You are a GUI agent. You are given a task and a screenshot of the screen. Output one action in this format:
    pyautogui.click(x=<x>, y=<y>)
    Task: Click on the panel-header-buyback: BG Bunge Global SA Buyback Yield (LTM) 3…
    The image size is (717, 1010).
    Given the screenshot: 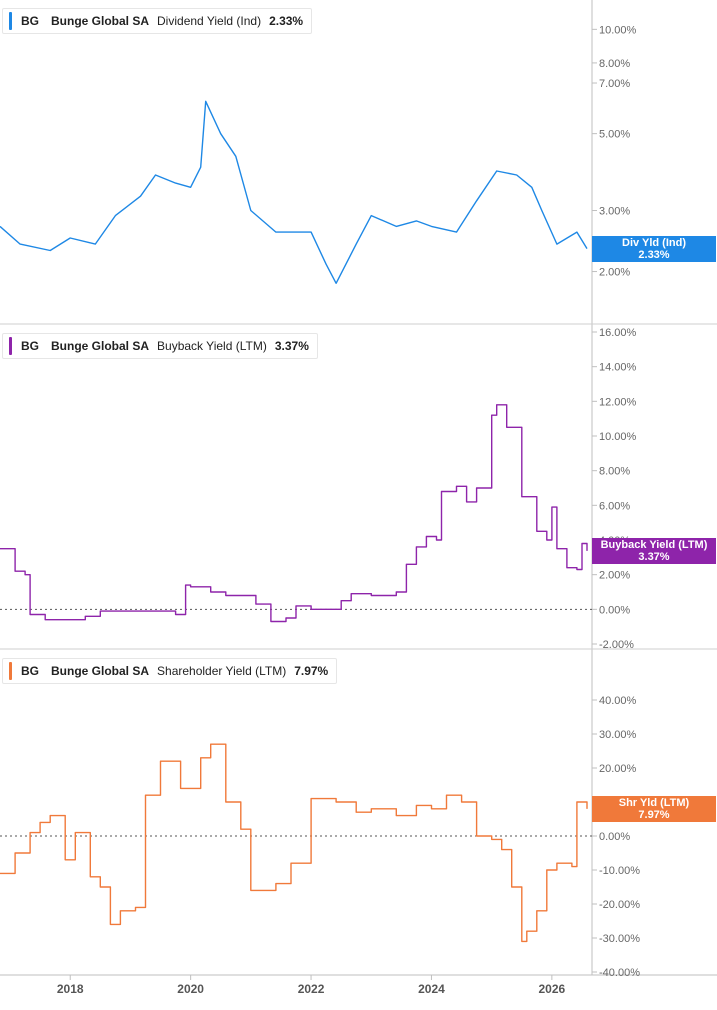 What is the action you would take?
    pyautogui.click(x=160, y=346)
    